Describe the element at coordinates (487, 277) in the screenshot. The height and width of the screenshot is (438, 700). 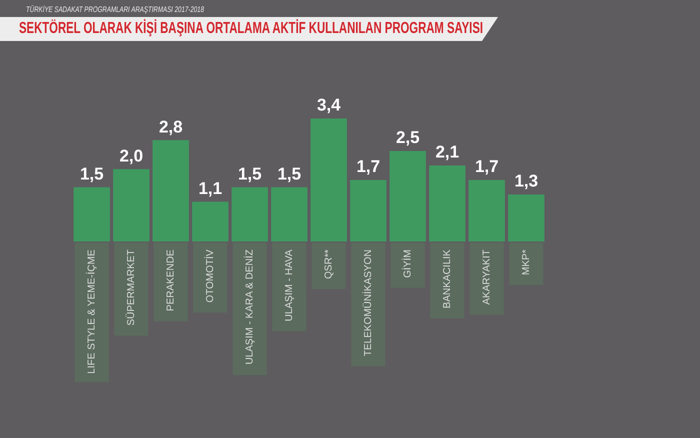
I see `x-tick-label: AKARYAKIT` at that location.